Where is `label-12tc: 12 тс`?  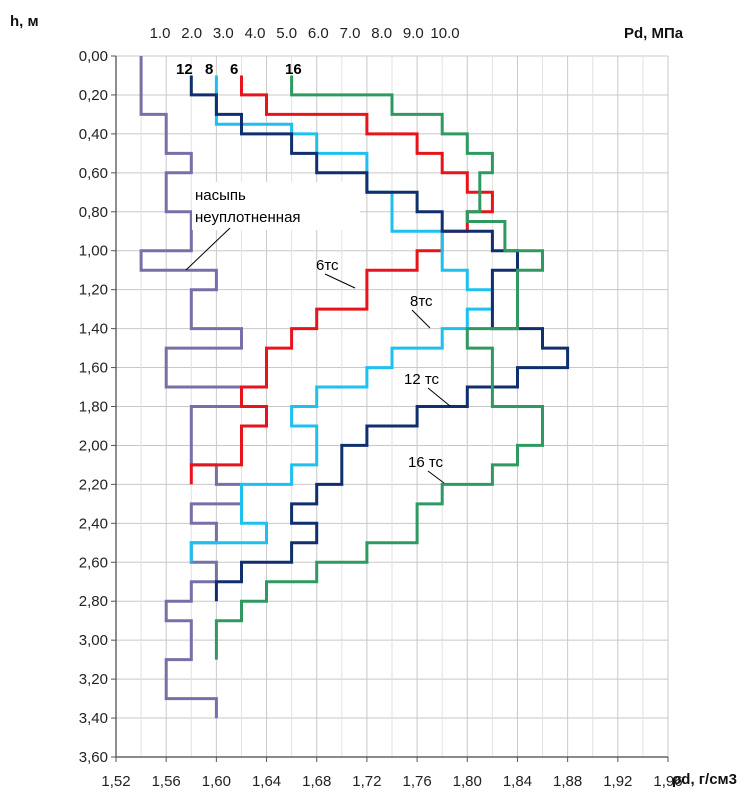
label-12tc: 12 тс is located at coordinates (422, 379).